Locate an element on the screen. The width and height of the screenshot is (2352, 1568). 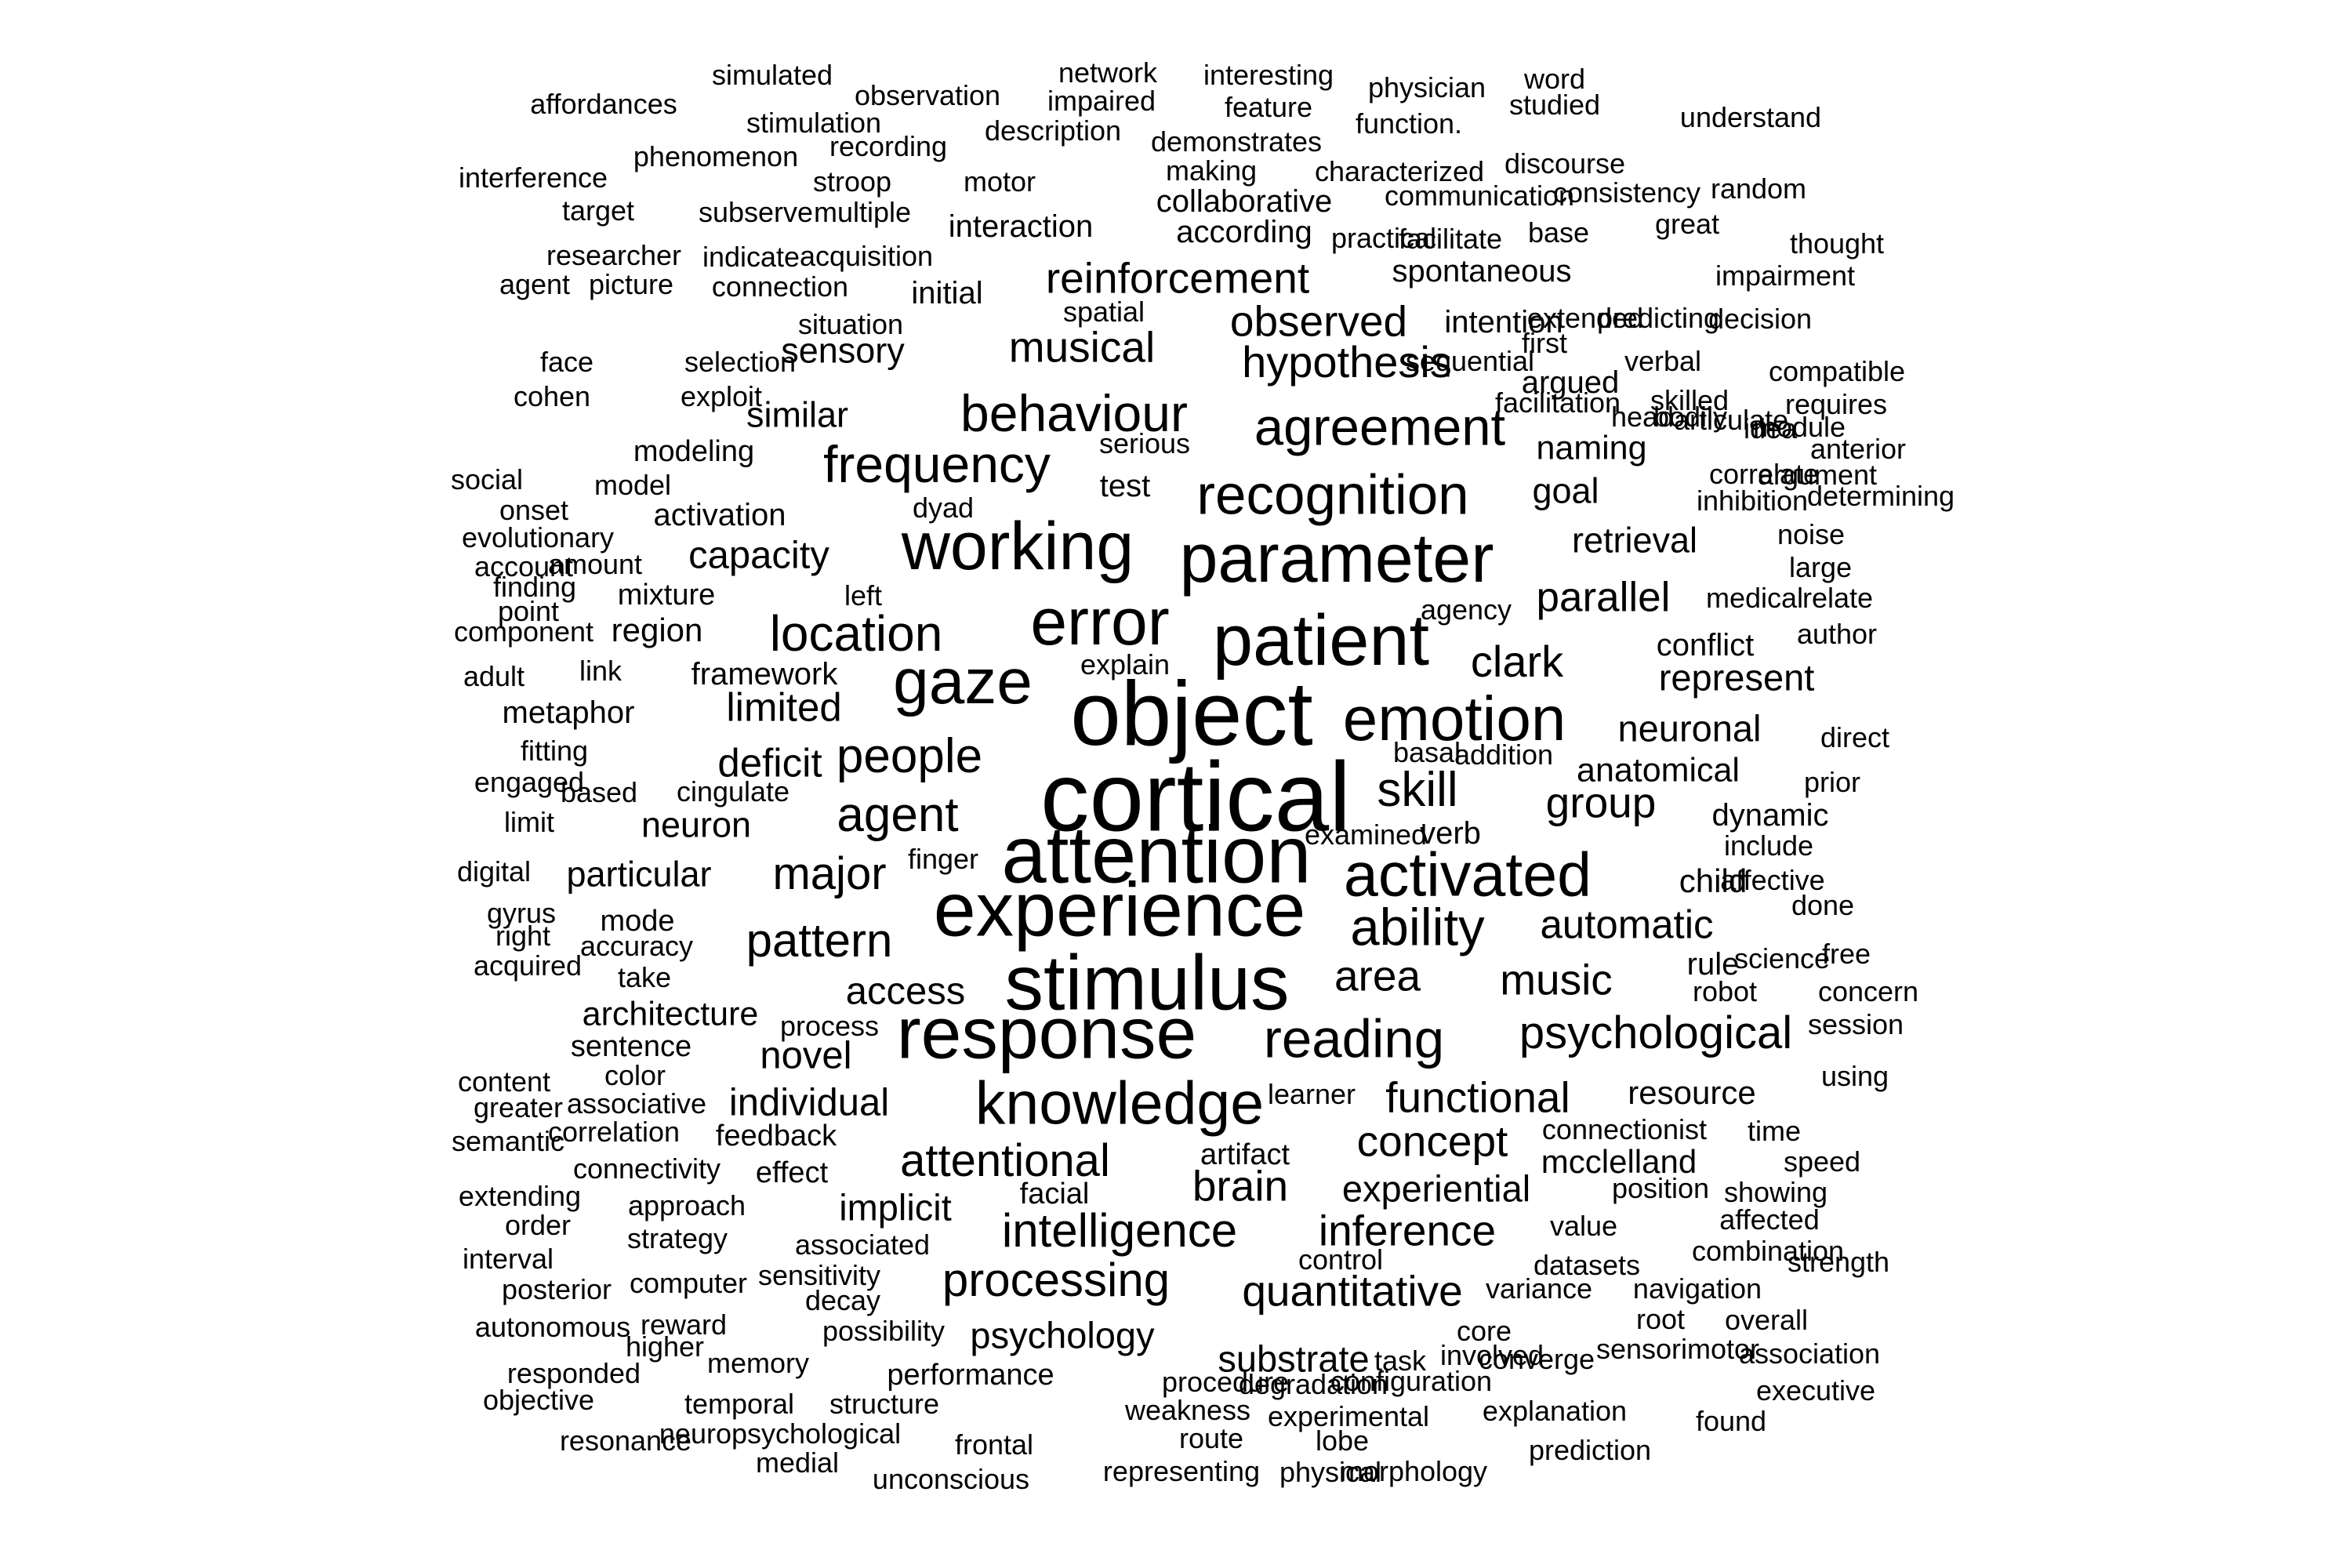
word-child: child is located at coordinates (1713, 881).